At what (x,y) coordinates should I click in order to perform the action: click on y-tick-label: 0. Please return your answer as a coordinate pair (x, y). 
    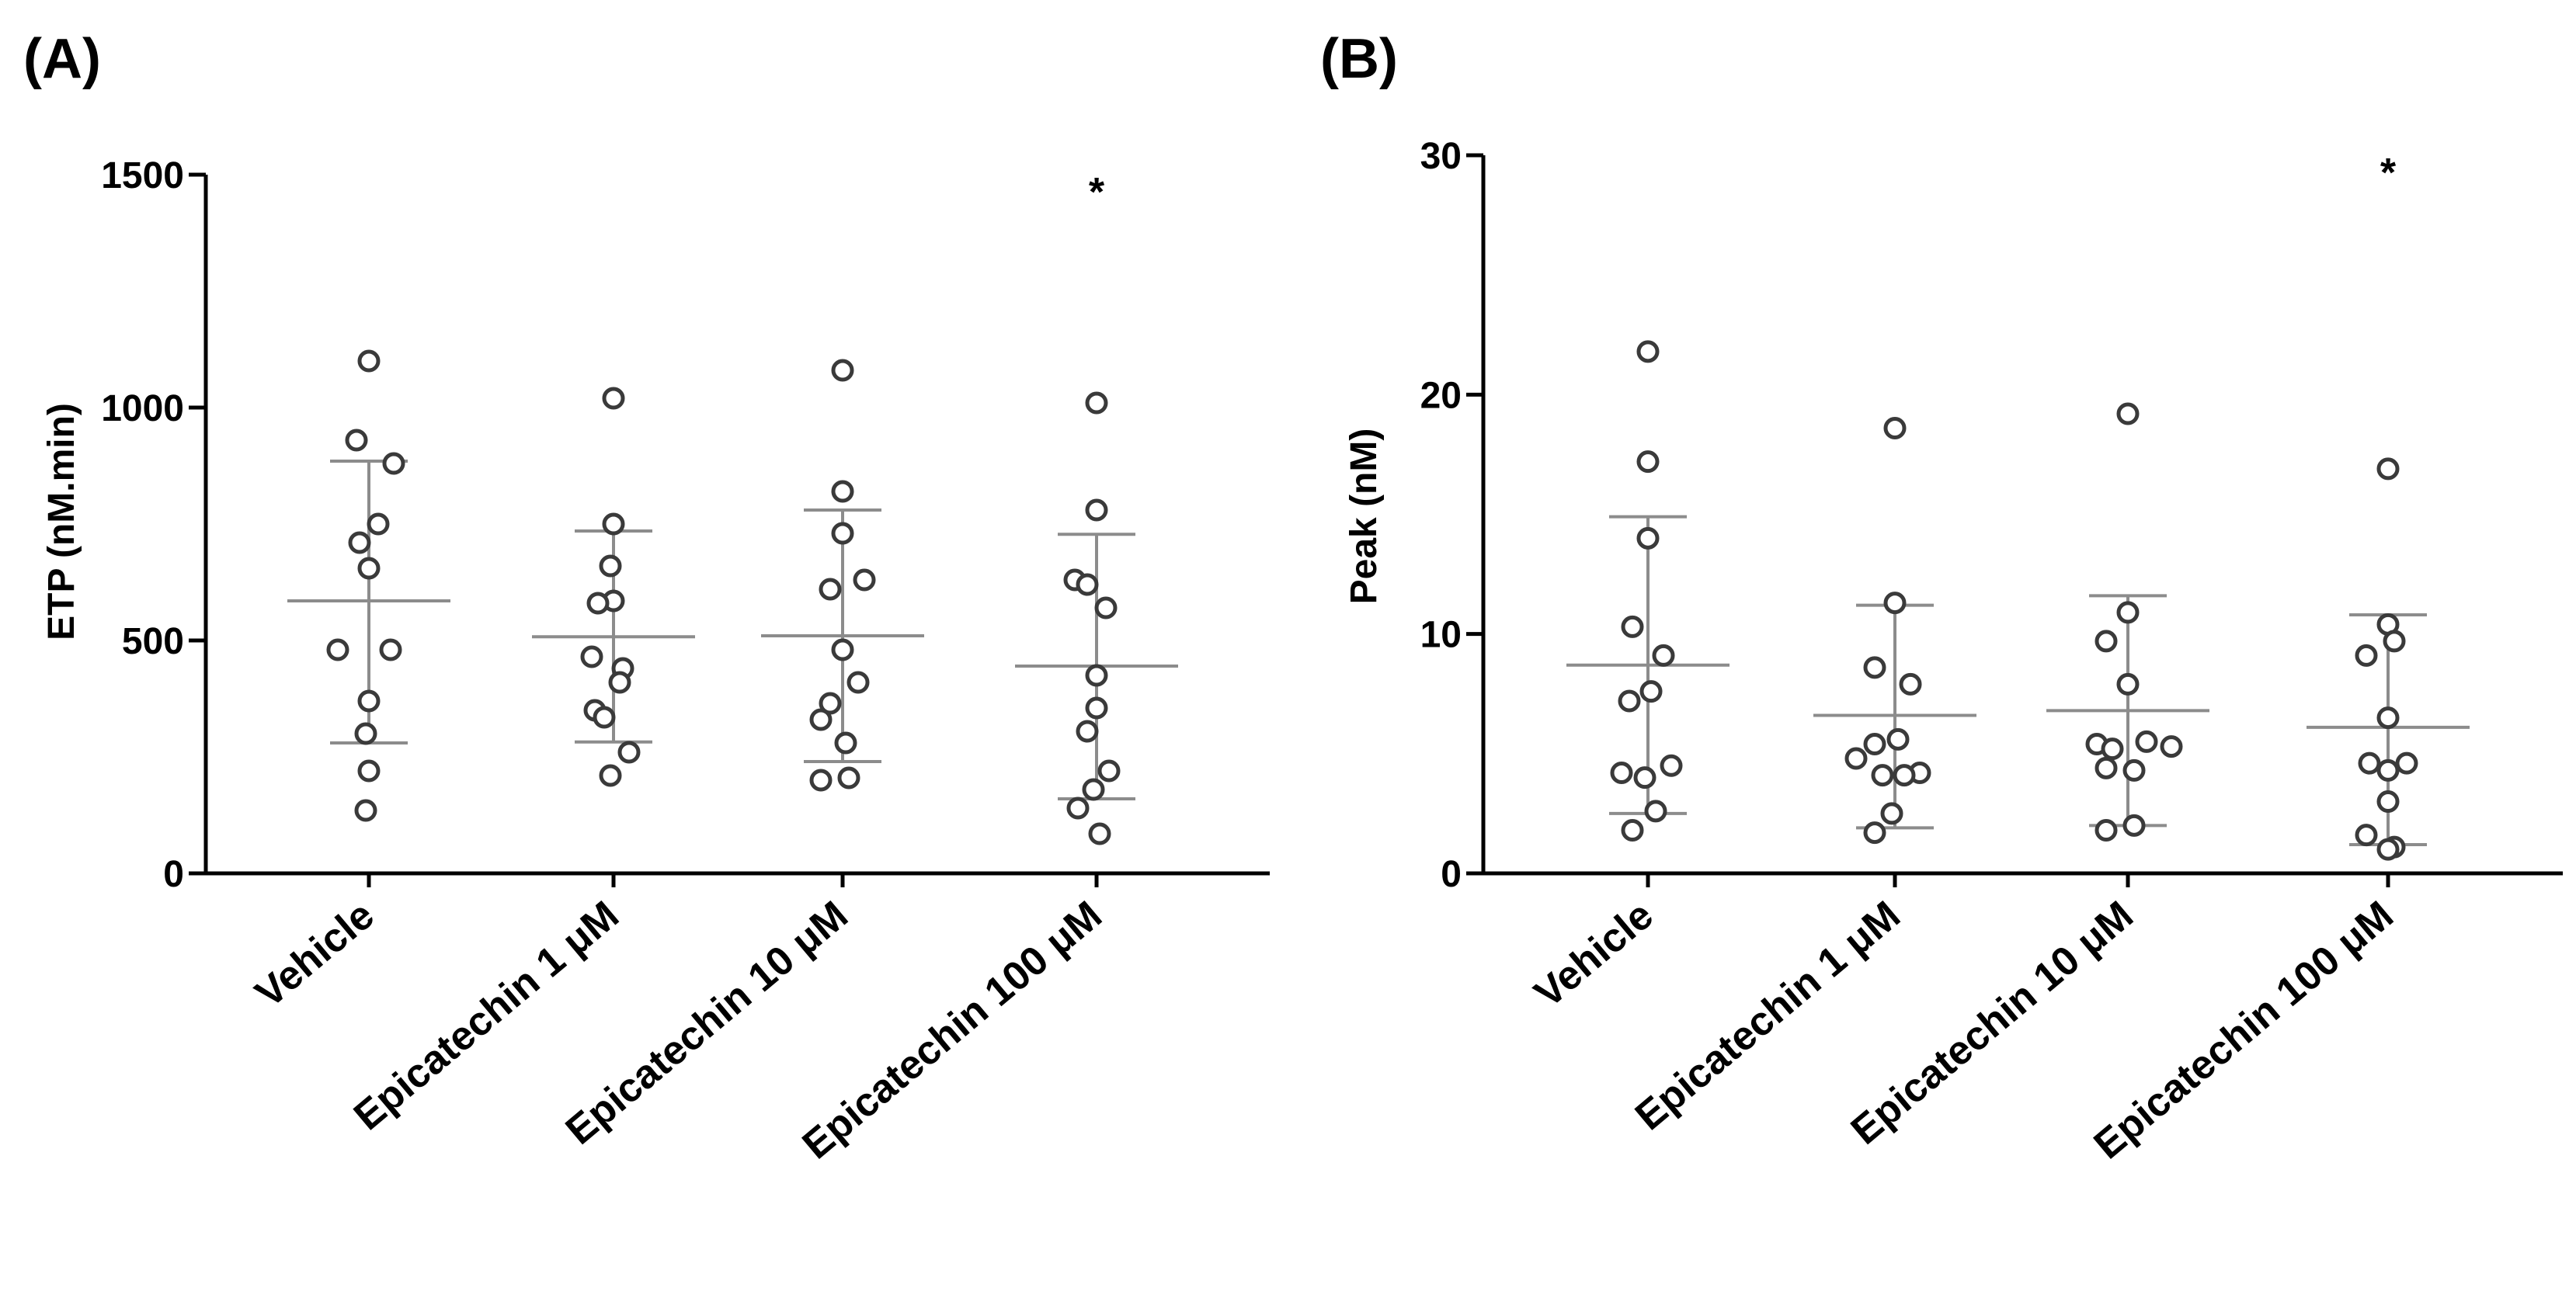
    Looking at the image, I should click on (173, 874).